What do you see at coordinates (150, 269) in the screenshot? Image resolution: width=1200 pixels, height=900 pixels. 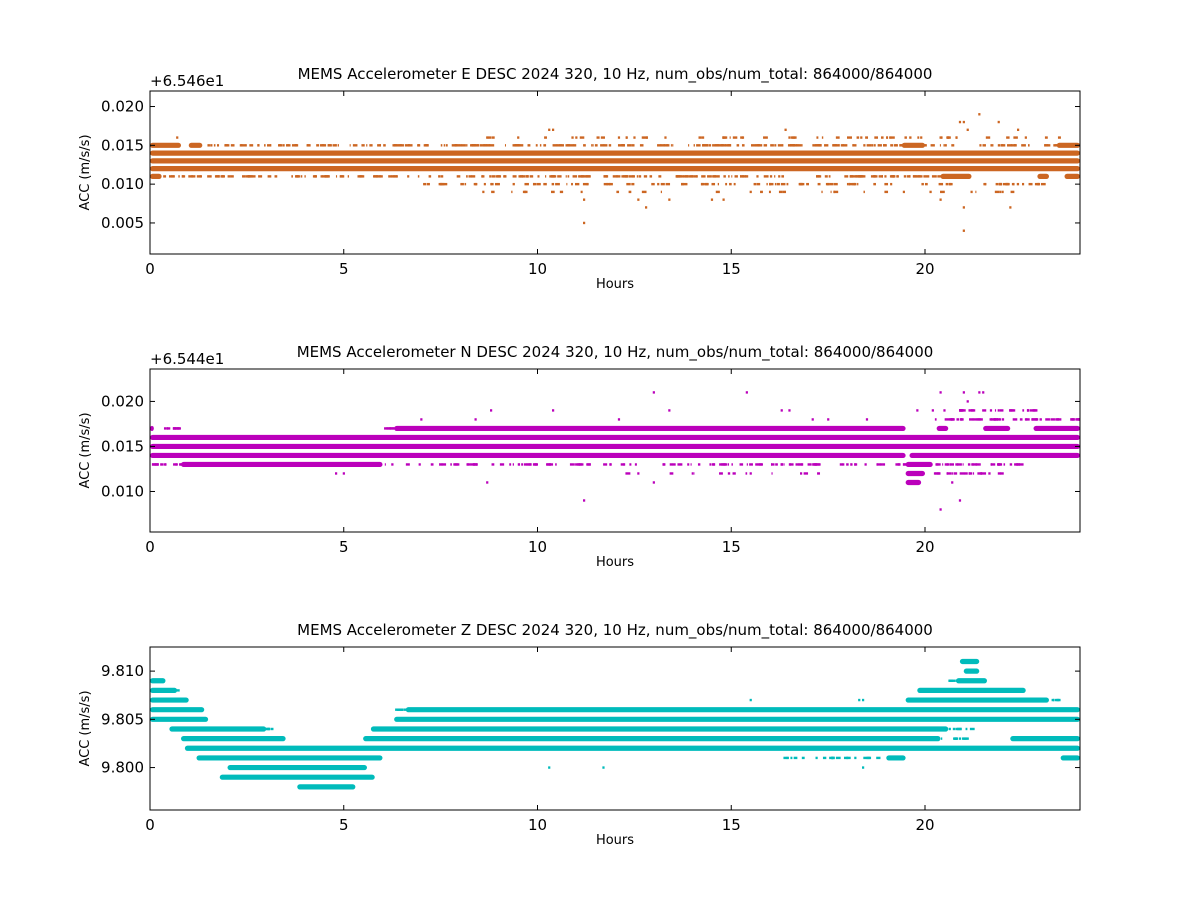 I see `x-tick-label: 0` at bounding box center [150, 269].